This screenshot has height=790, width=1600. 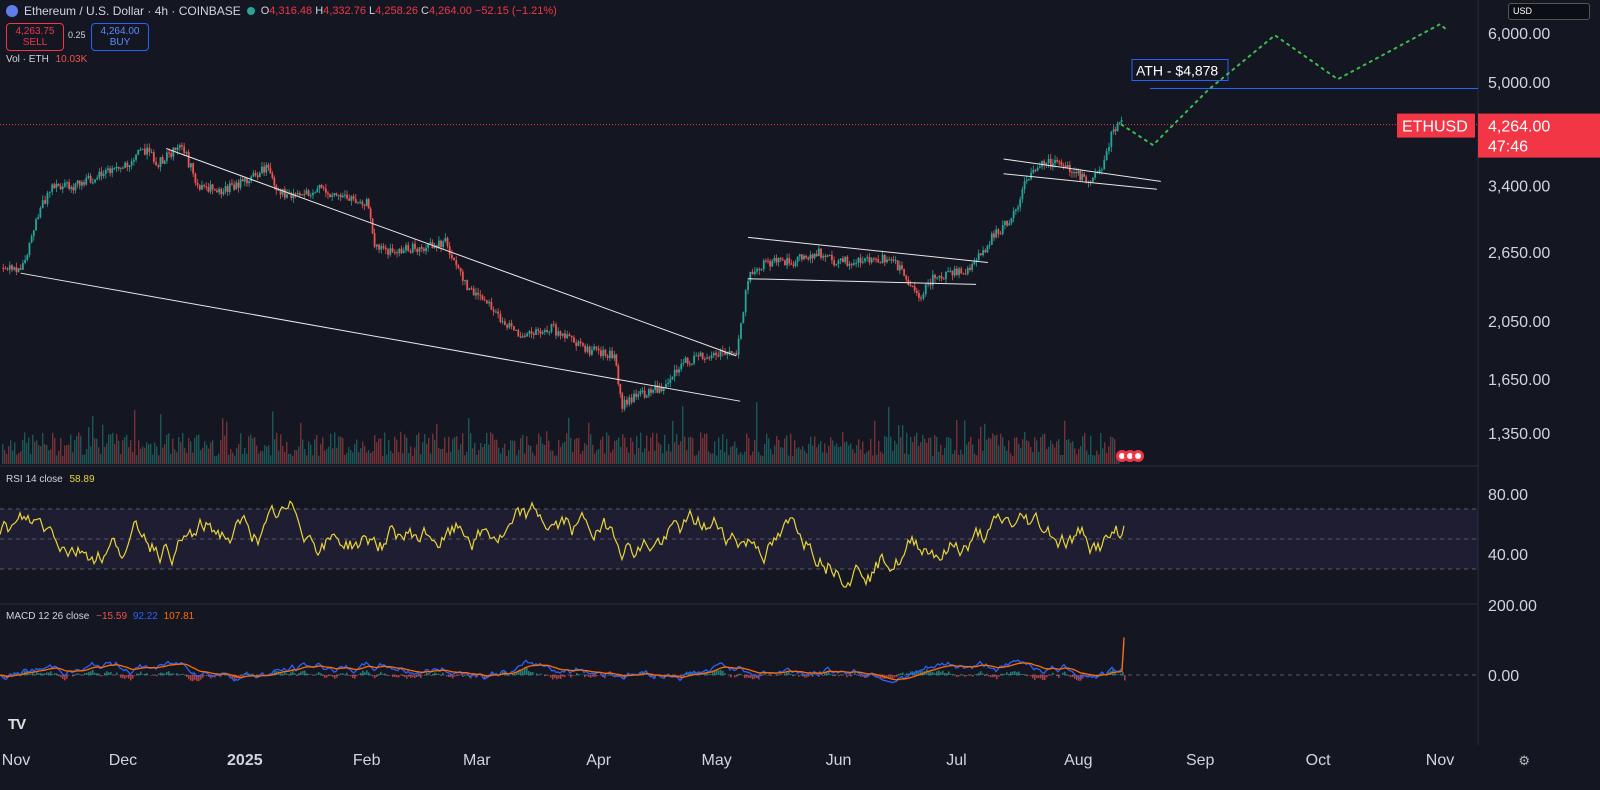 What do you see at coordinates (1138, 456) in the screenshot?
I see `event-marker-icon` at bounding box center [1138, 456].